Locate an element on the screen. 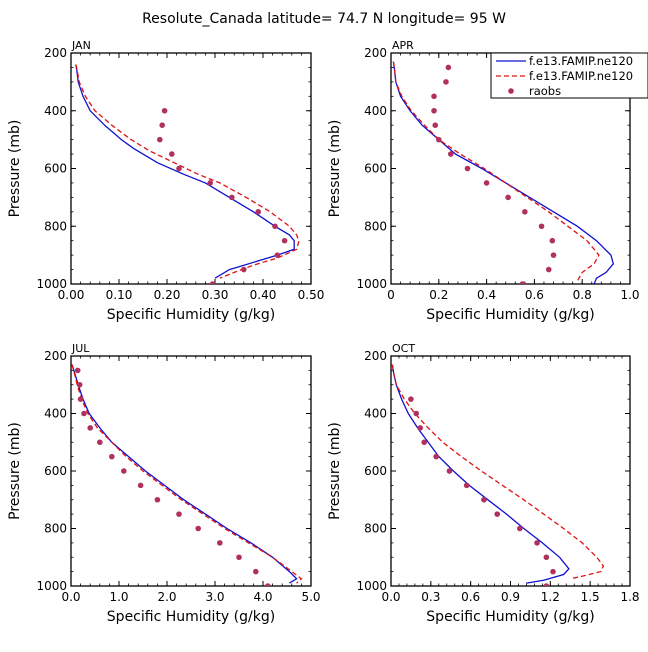 Image resolution: width=648 pixels, height=652 pixels. legend-label: f.e13.FAMIP.ne120 is located at coordinates (581, 61).